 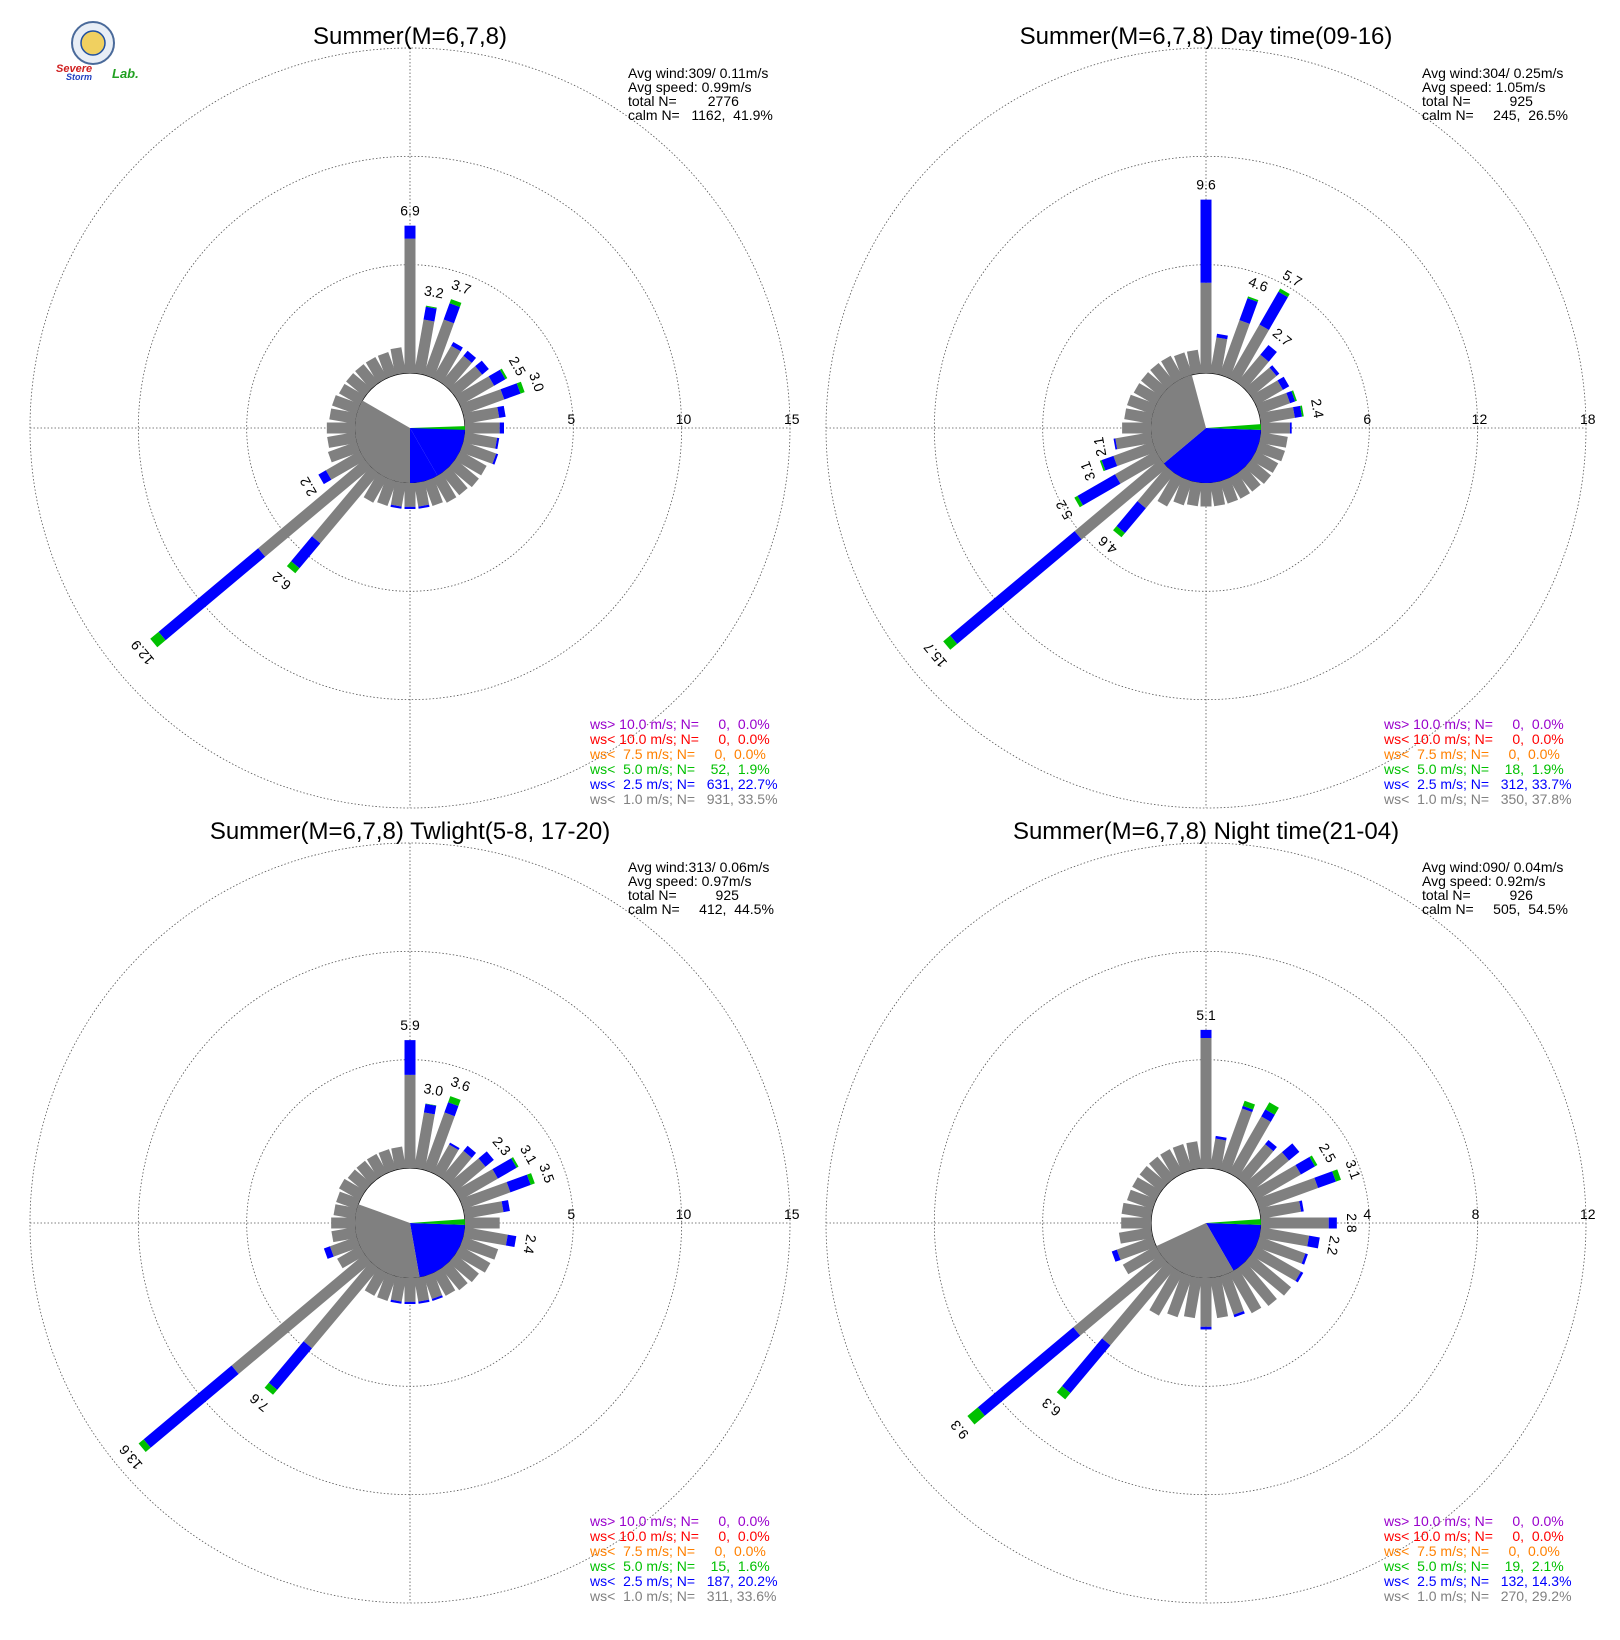 What do you see at coordinates (434, 291) in the screenshot?
I see `bar-value-label: 3.2` at bounding box center [434, 291].